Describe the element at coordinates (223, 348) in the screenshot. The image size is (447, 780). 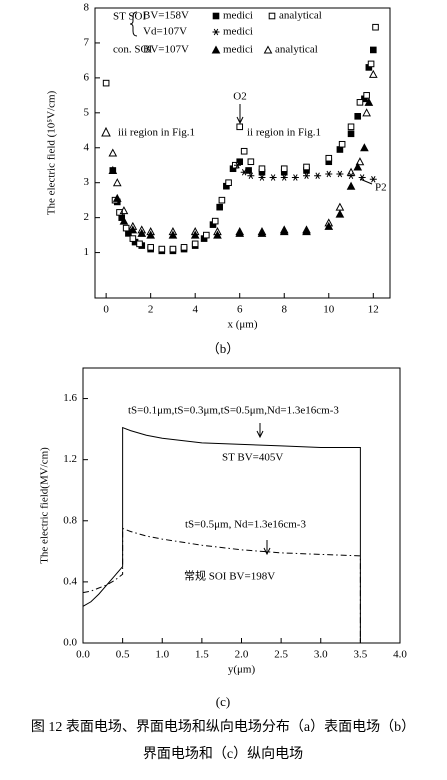
I see `panel-label: （b）` at that location.